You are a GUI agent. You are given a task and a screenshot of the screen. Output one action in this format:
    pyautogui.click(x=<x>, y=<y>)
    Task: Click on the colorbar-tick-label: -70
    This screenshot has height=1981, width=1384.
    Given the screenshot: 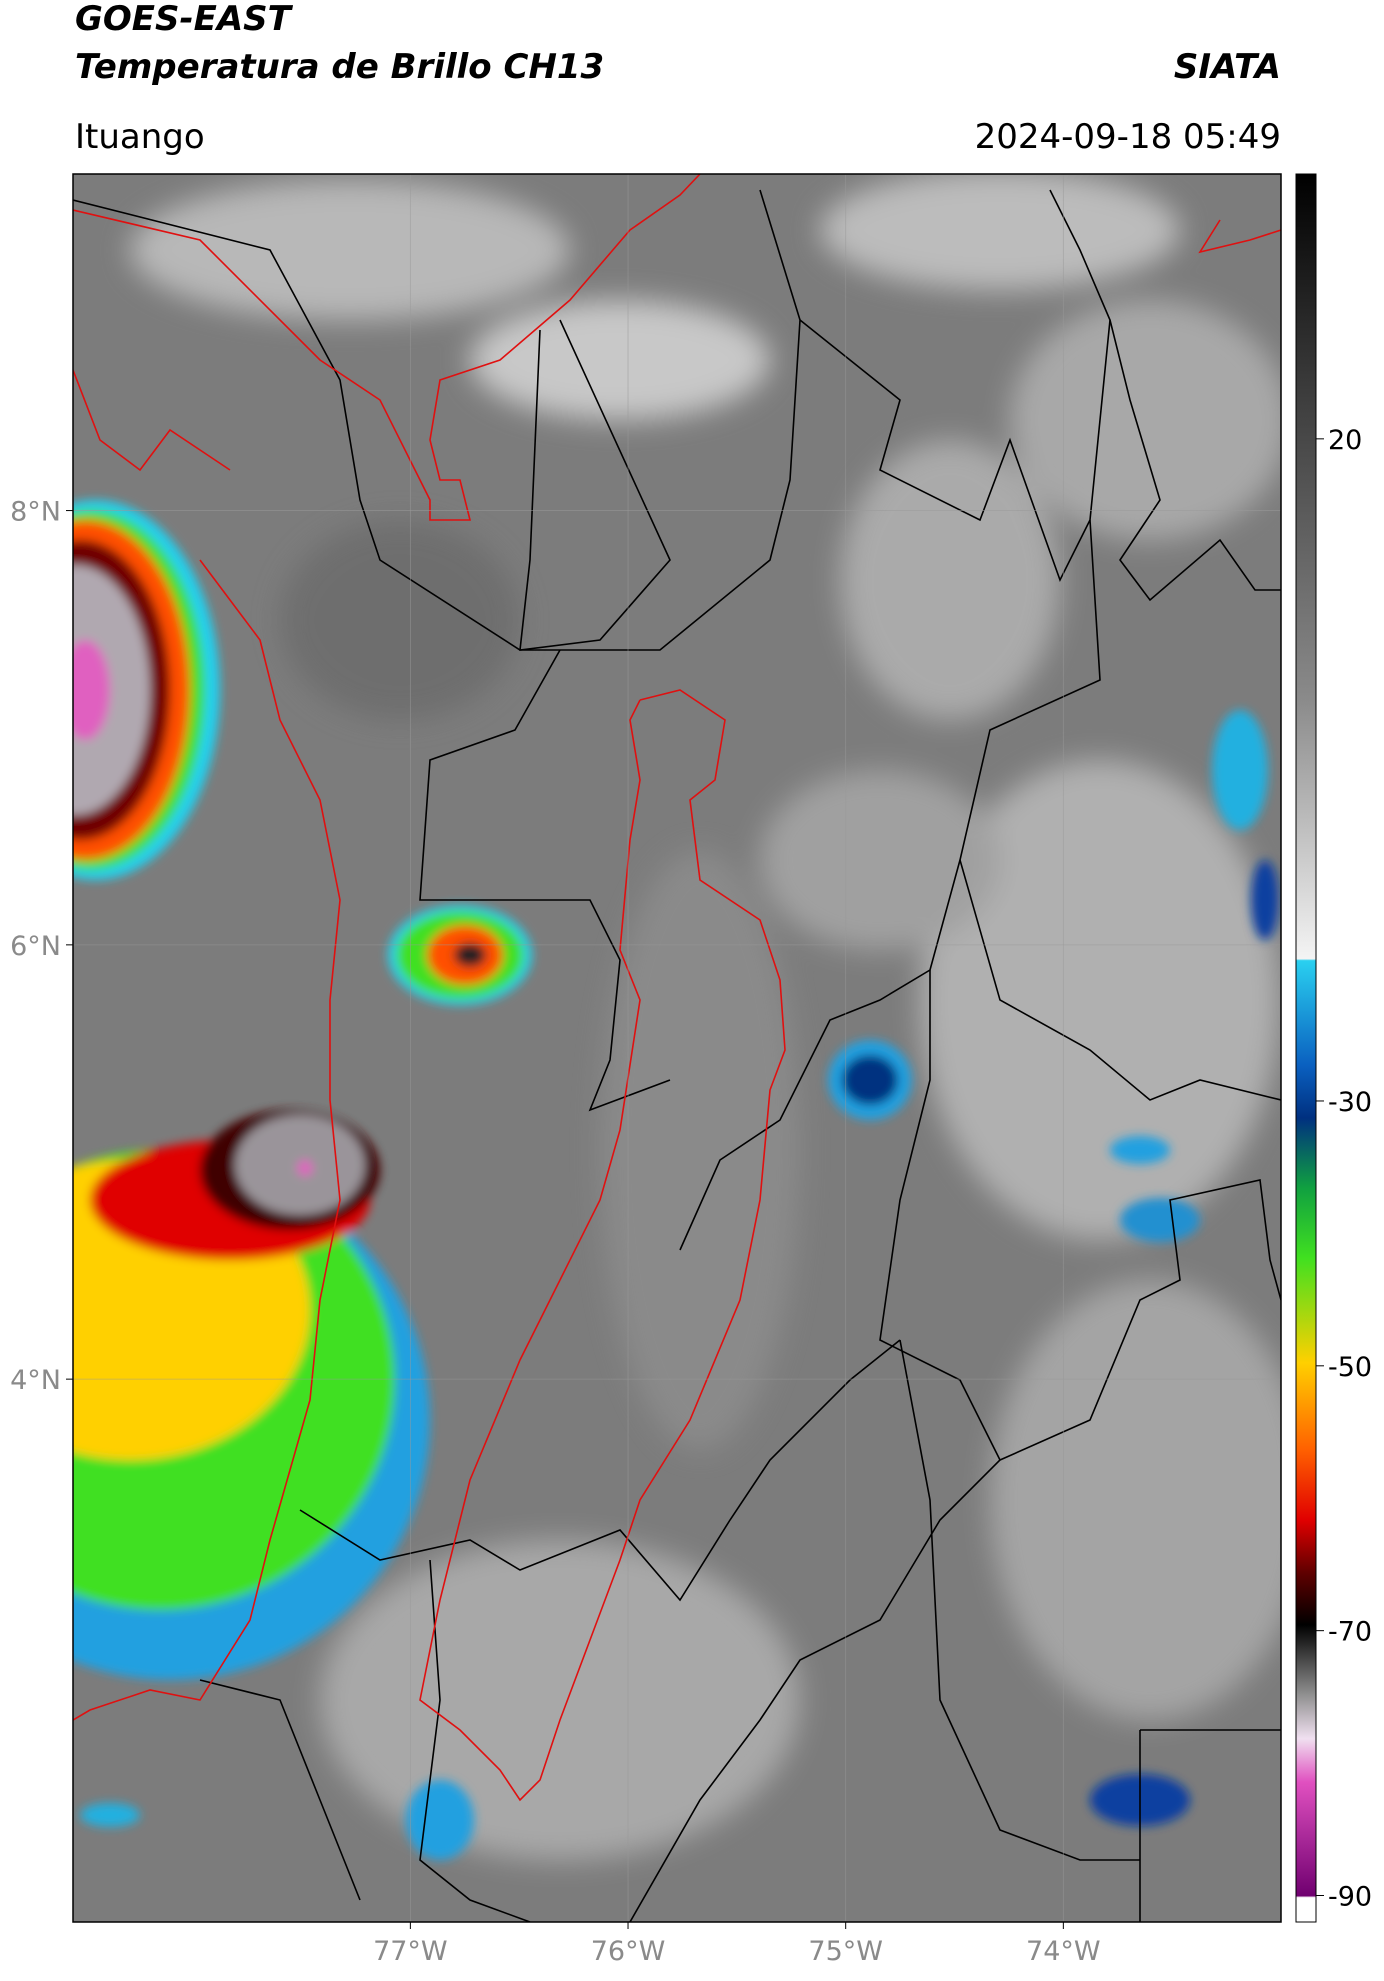 What is the action you would take?
    pyautogui.click(x=1350, y=1632)
    